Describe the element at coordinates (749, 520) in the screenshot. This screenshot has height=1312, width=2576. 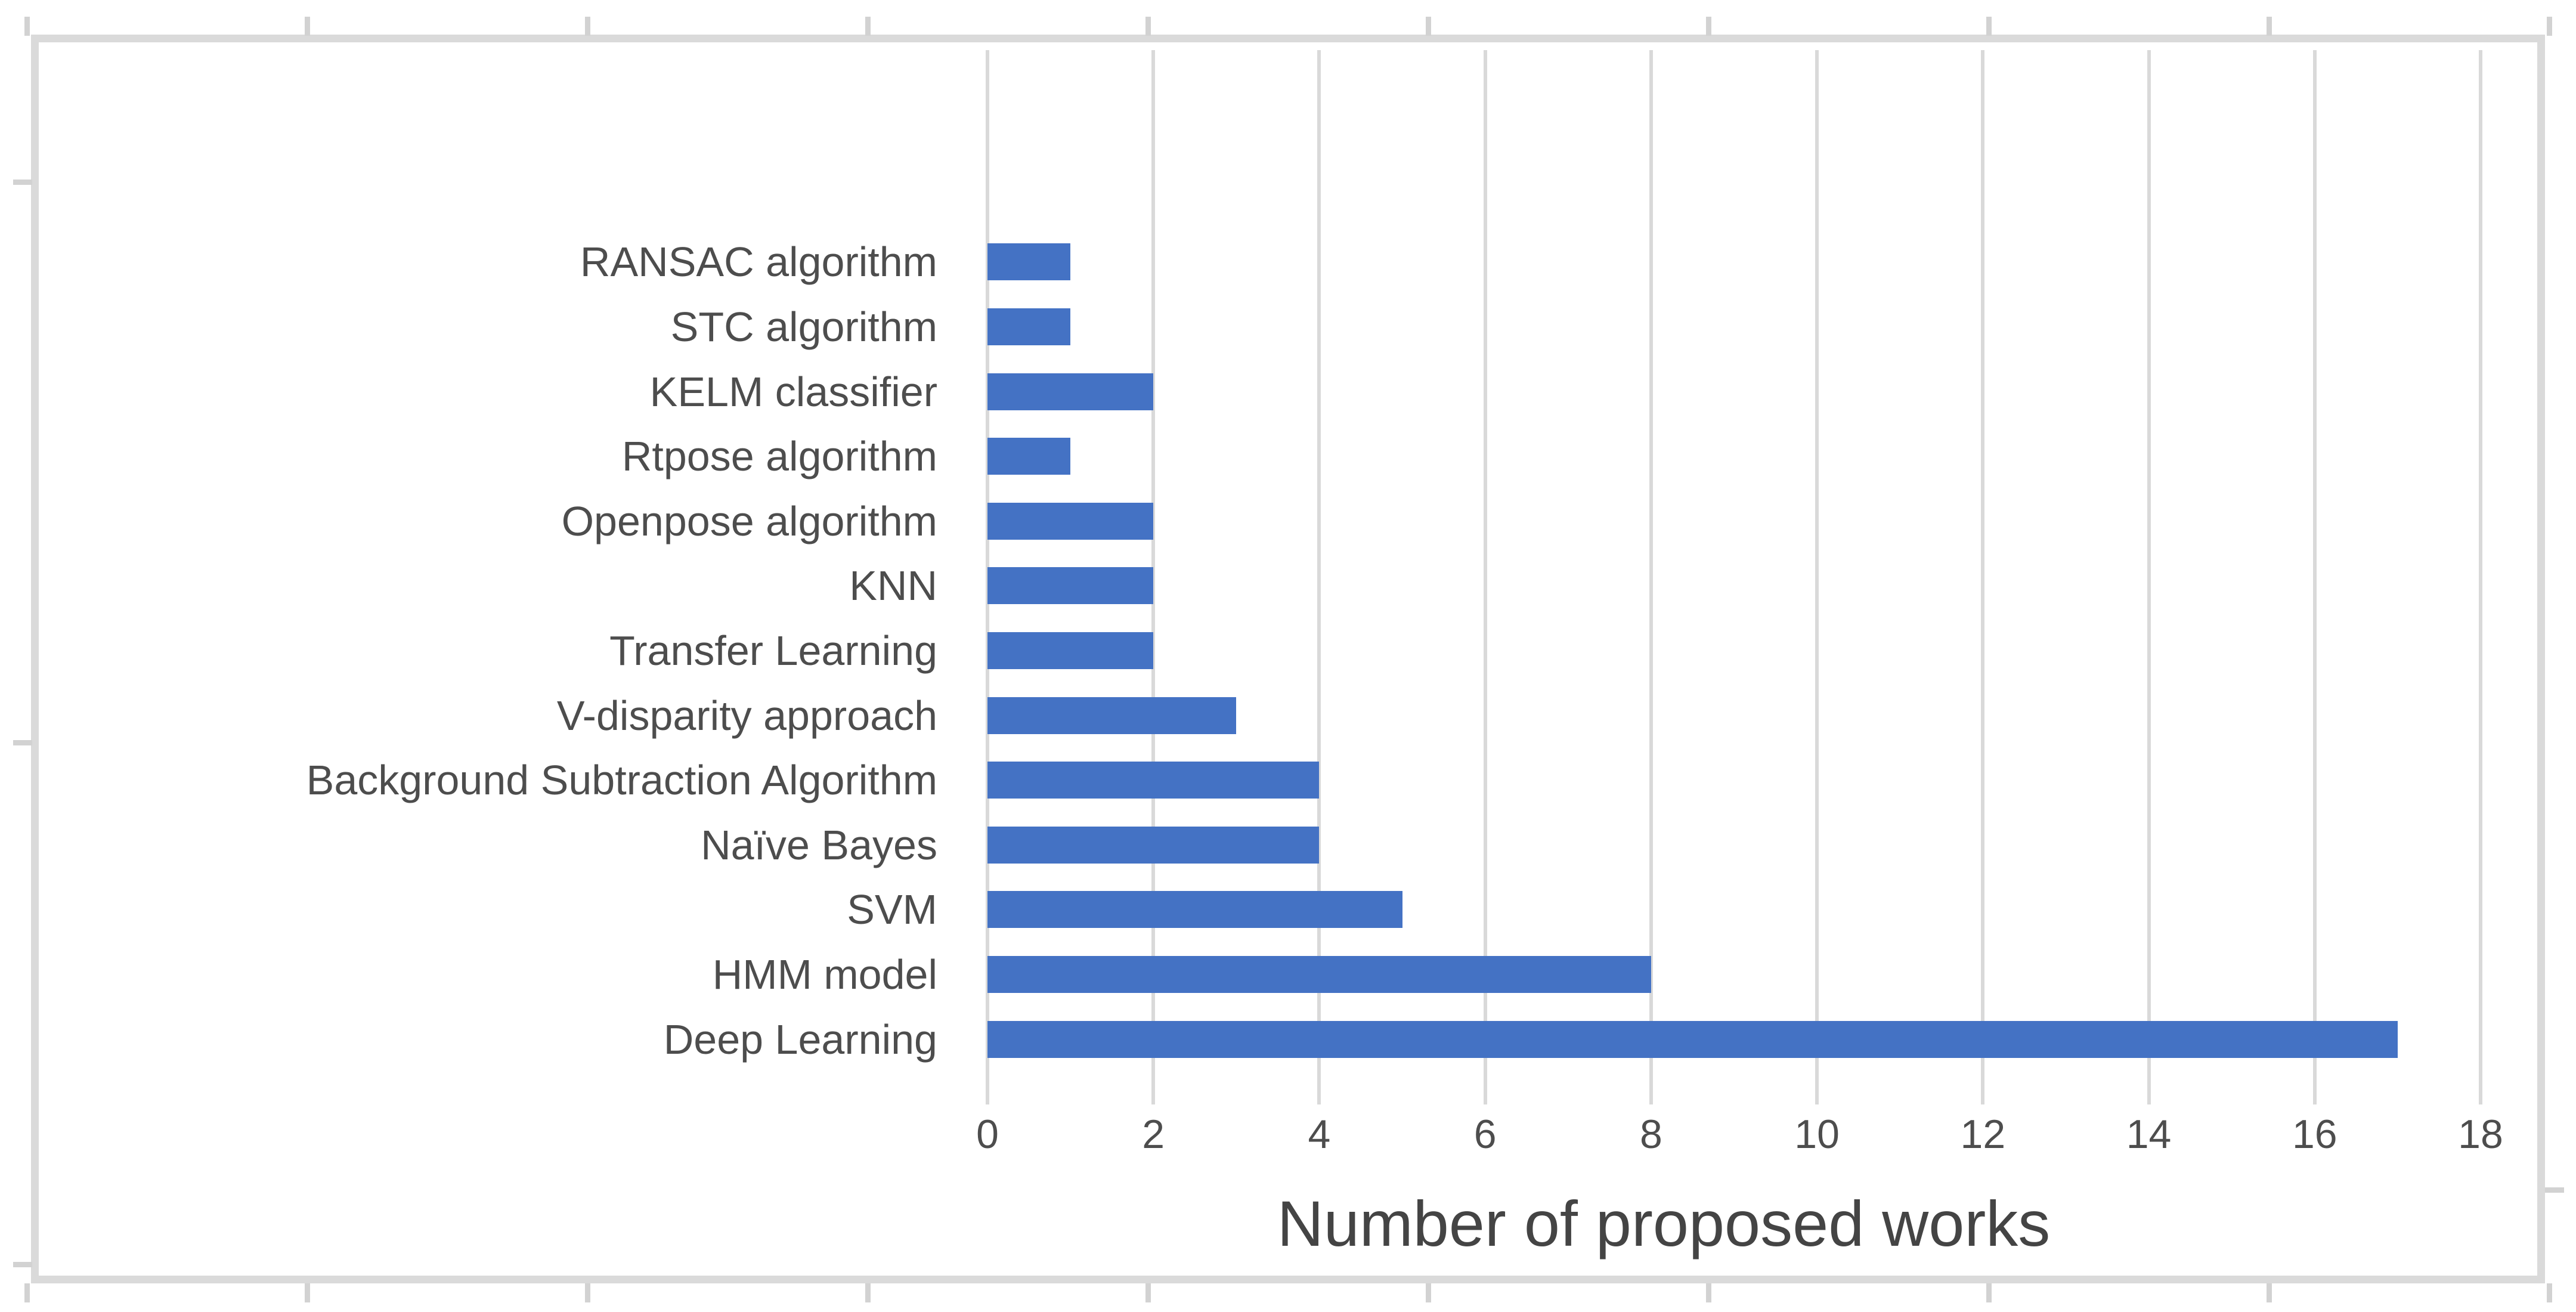
I see `category-label: Openpose algorithm` at that location.